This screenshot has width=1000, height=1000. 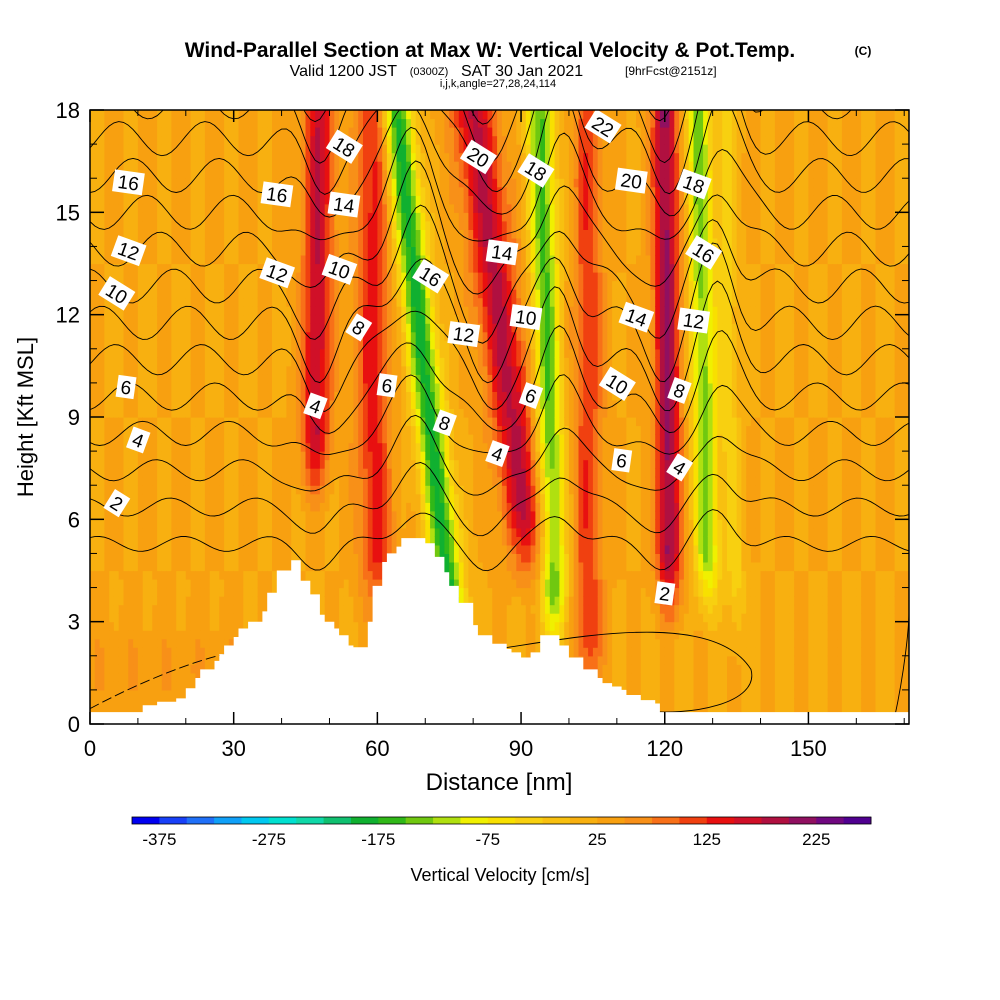 I want to click on contour-label: 20, so click(x=631, y=180).